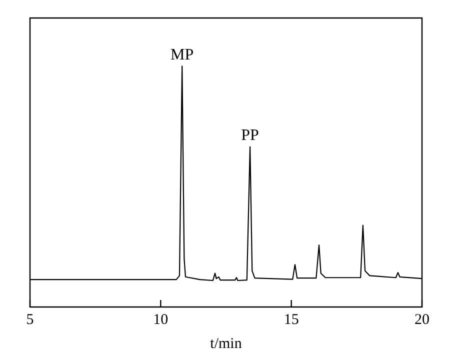 Image resolution: width=456 pixels, height=361 pixels. What do you see at coordinates (291, 320) in the screenshot?
I see `x-tick-label: 15` at bounding box center [291, 320].